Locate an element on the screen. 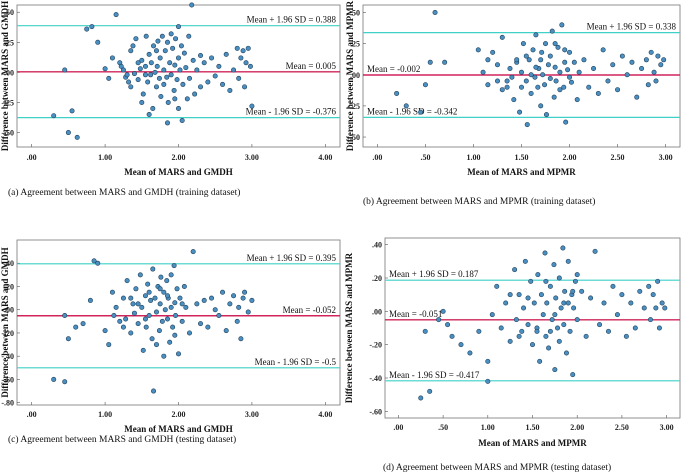 Image resolution: width=685 pixels, height=476 pixels. y-tick-label: -.80 is located at coordinates (7, 403).